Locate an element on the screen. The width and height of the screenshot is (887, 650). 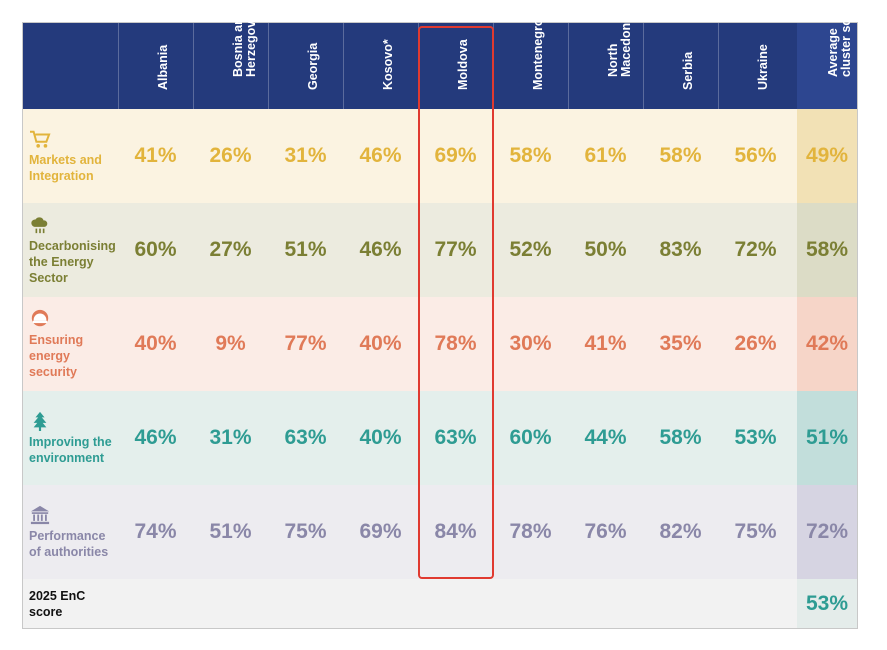
column-header-3: Georgia is located at coordinates (306, 66).